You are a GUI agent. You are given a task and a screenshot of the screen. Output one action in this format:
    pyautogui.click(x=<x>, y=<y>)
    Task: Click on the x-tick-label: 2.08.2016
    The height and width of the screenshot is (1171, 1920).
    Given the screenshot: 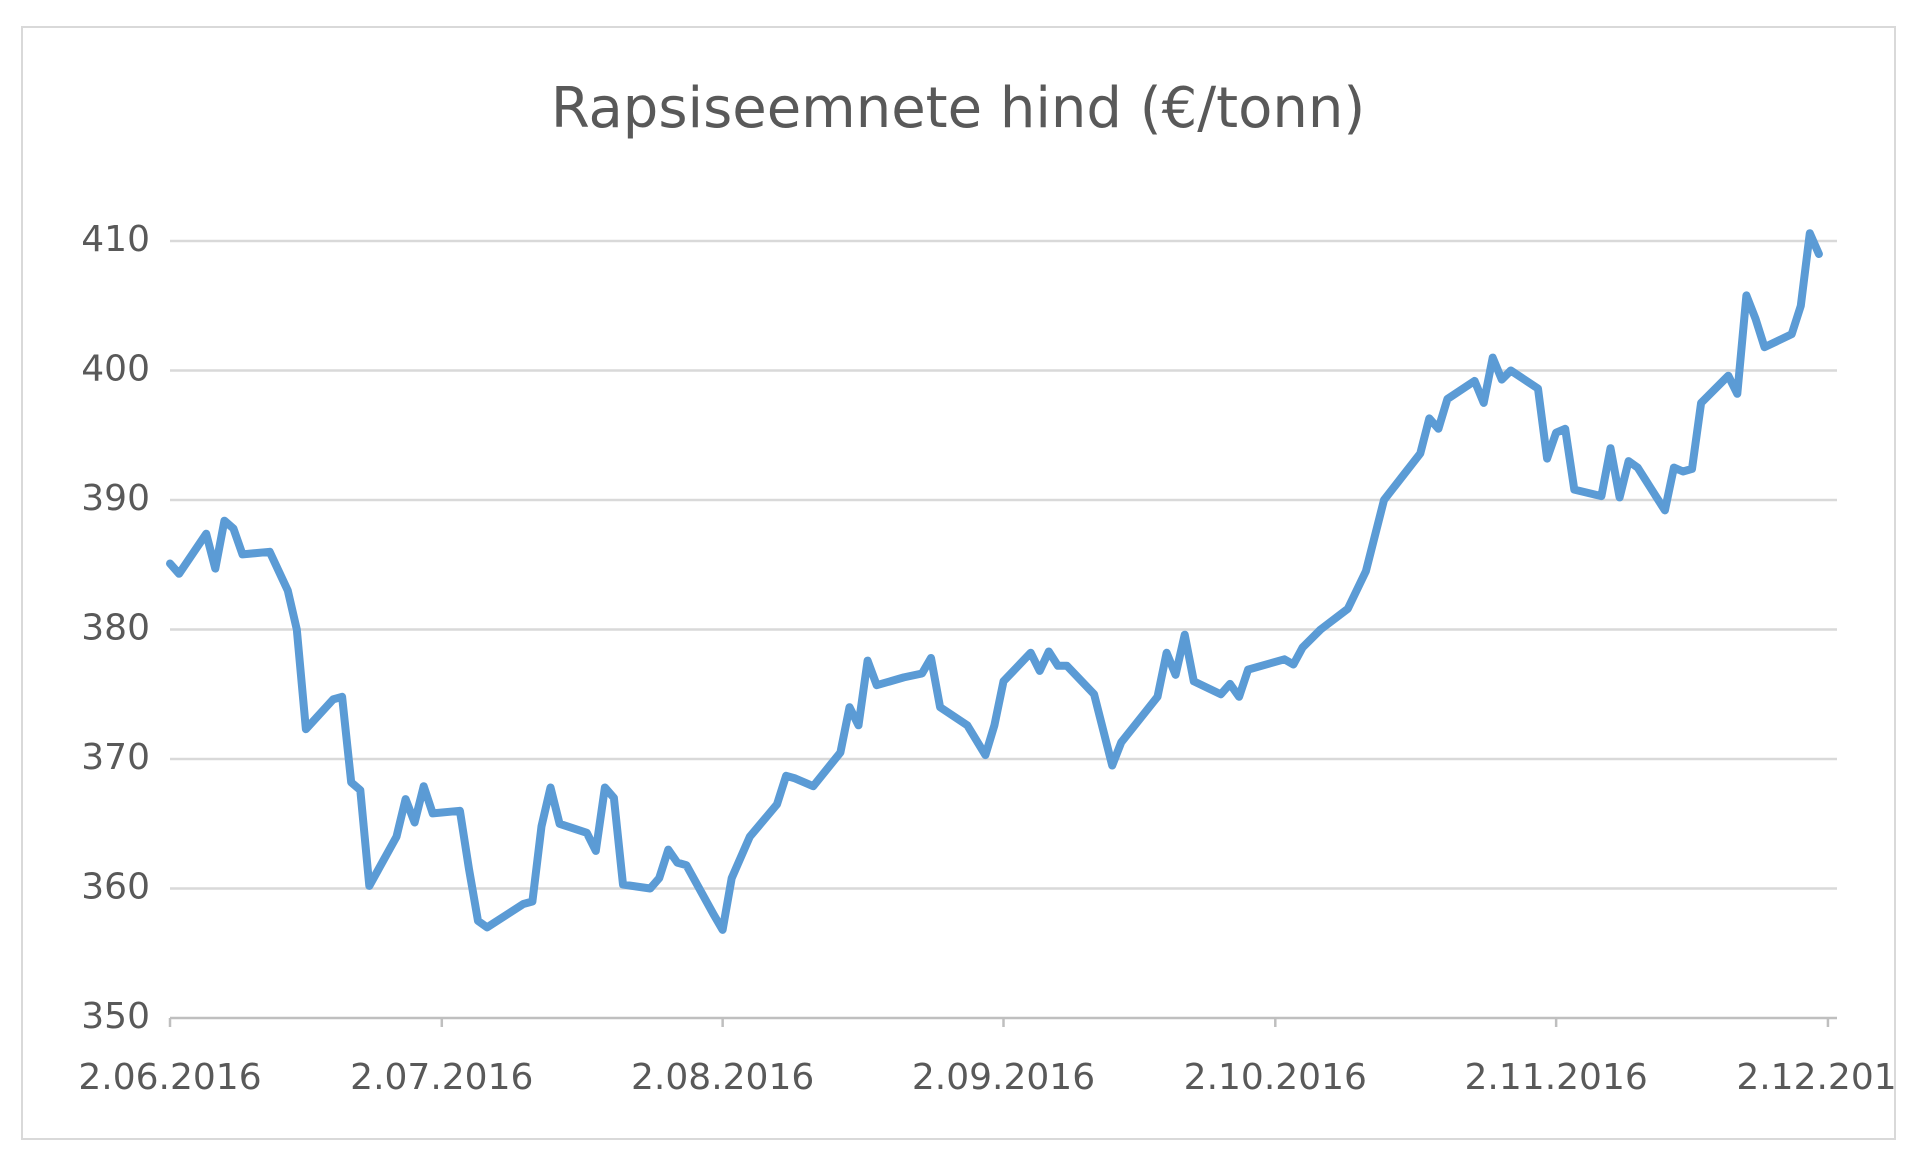 What is the action you would take?
    pyautogui.click(x=722, y=1077)
    